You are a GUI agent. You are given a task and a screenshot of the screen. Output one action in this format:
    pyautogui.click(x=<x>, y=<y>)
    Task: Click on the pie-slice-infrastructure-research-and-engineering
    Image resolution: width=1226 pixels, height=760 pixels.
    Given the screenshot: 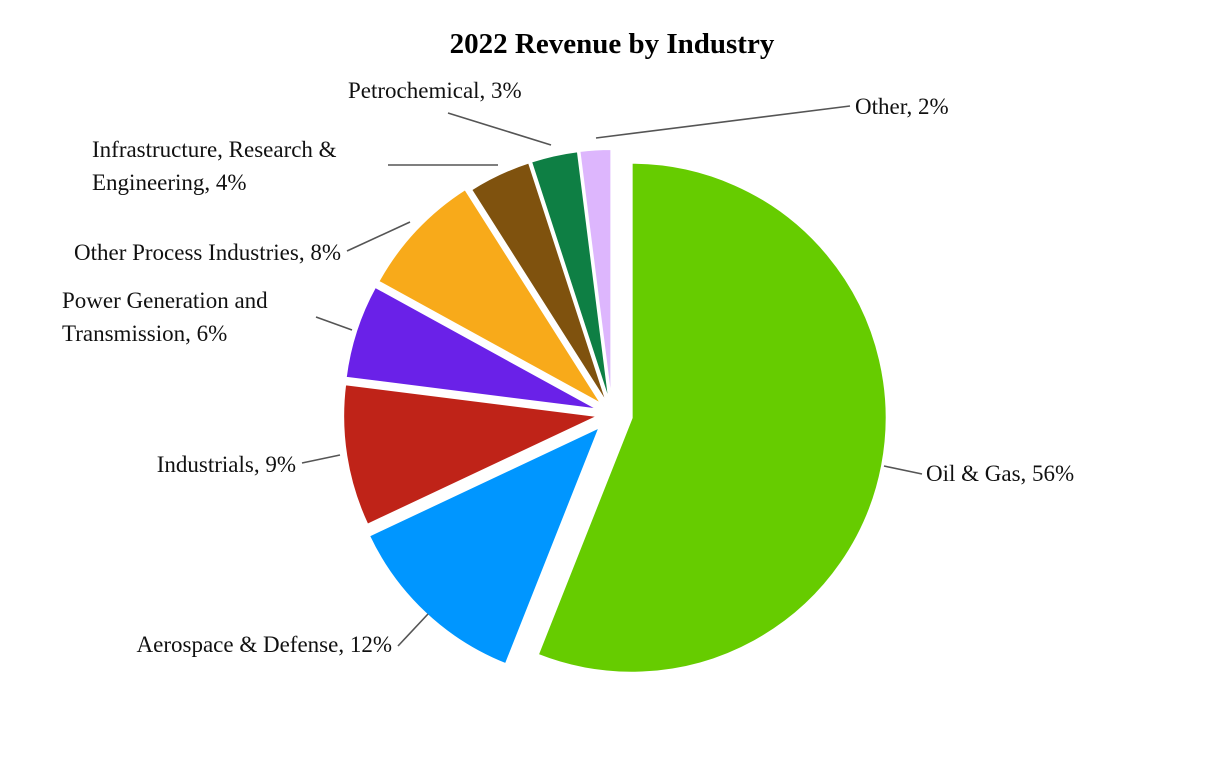 What is the action you would take?
    pyautogui.click(x=539, y=283)
    